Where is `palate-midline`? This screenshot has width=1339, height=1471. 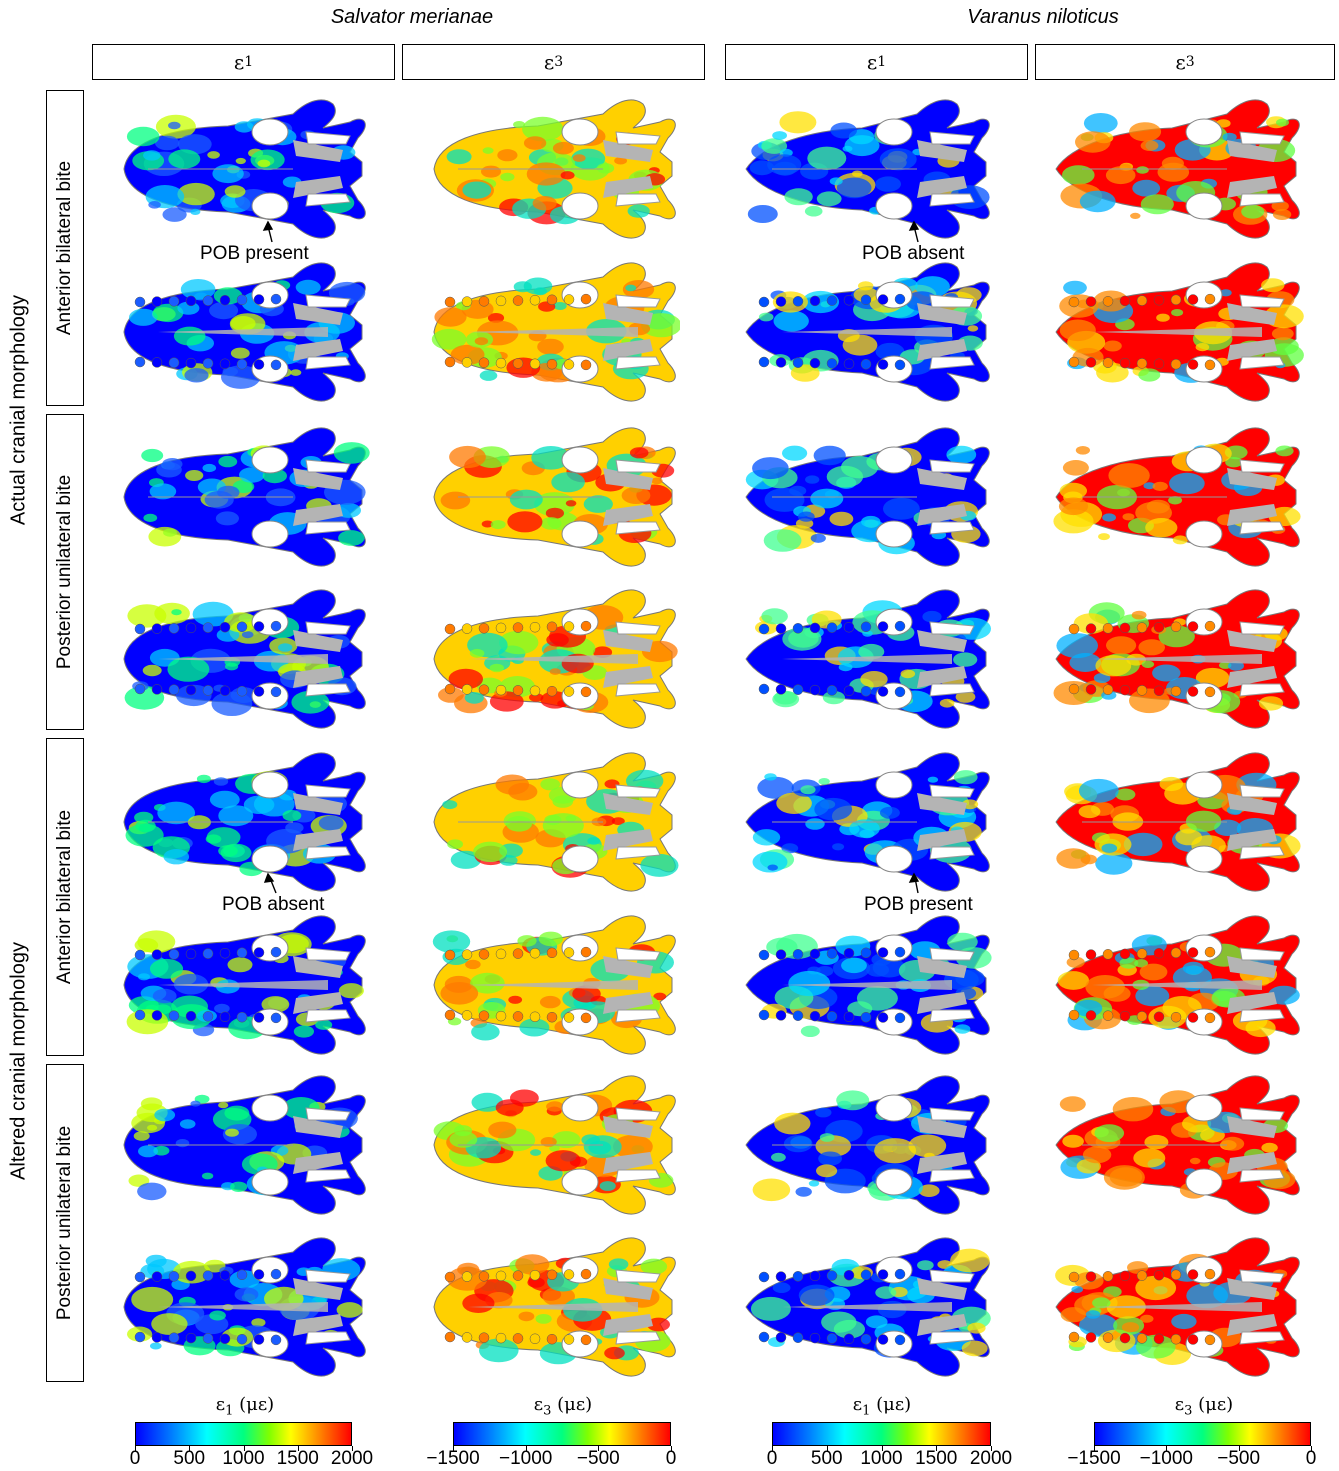 palate-midline is located at coordinates (553, 659).